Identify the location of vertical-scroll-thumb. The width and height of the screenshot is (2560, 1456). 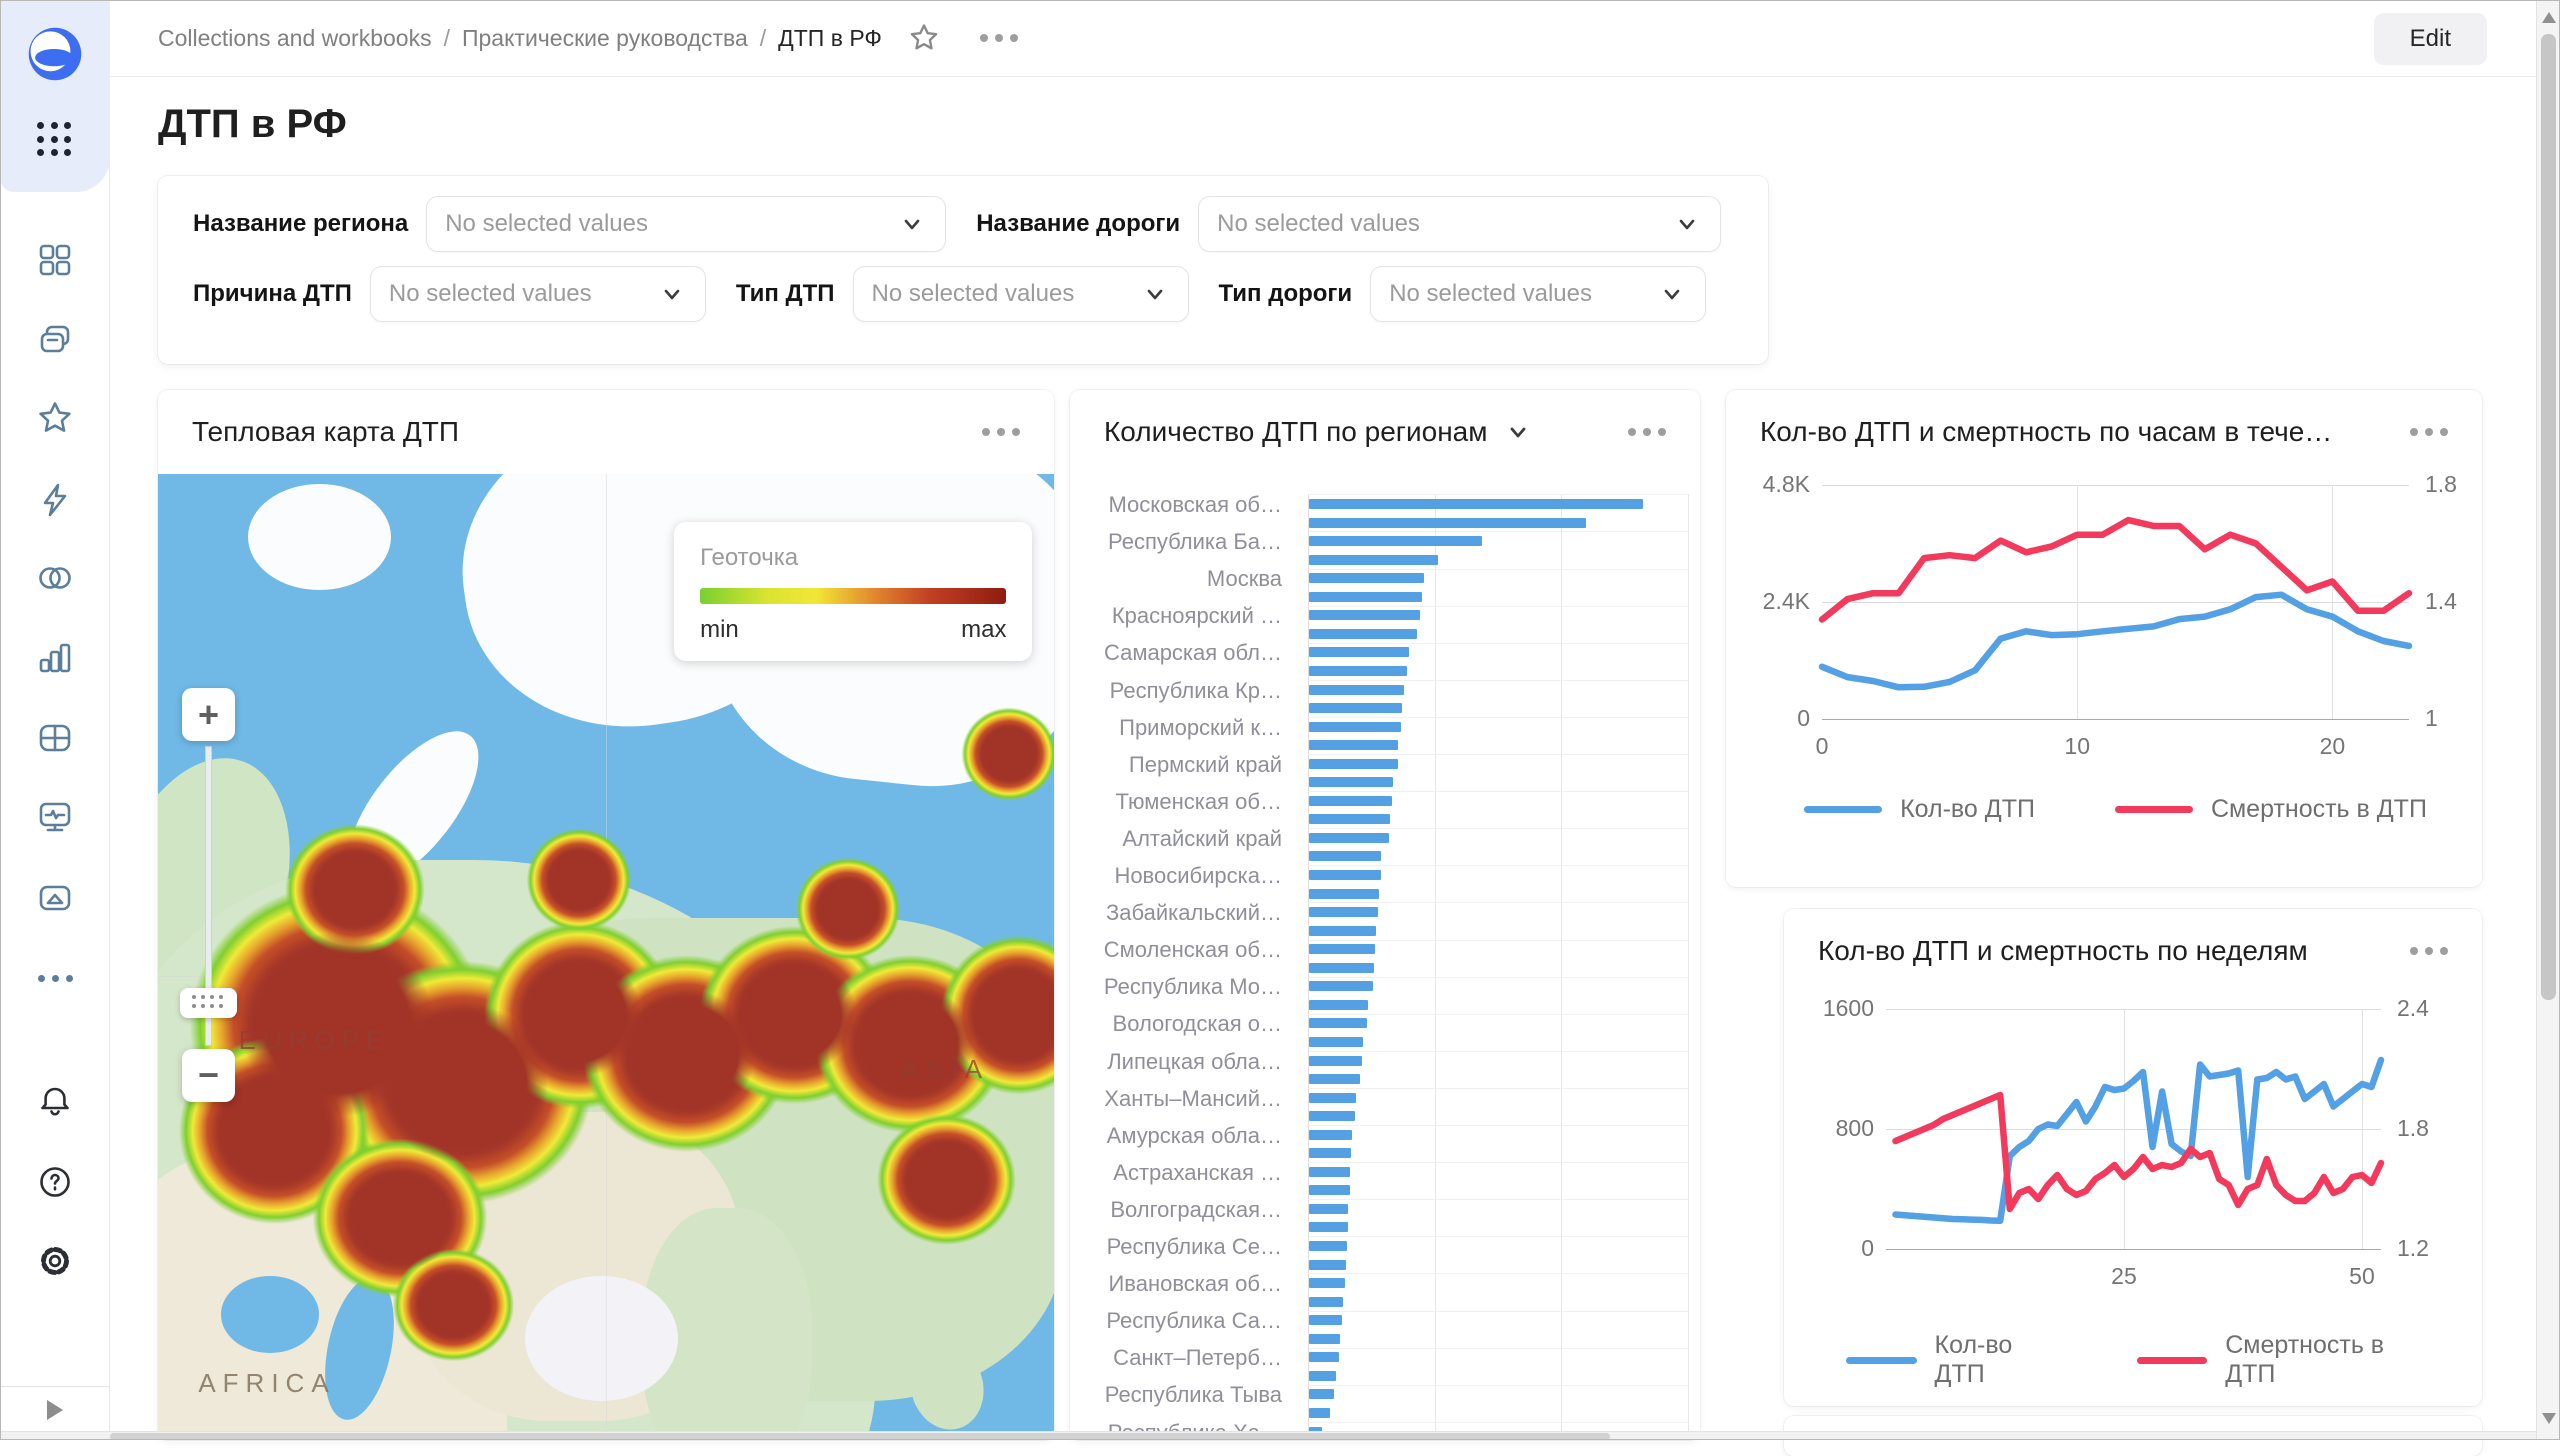
(2548, 517).